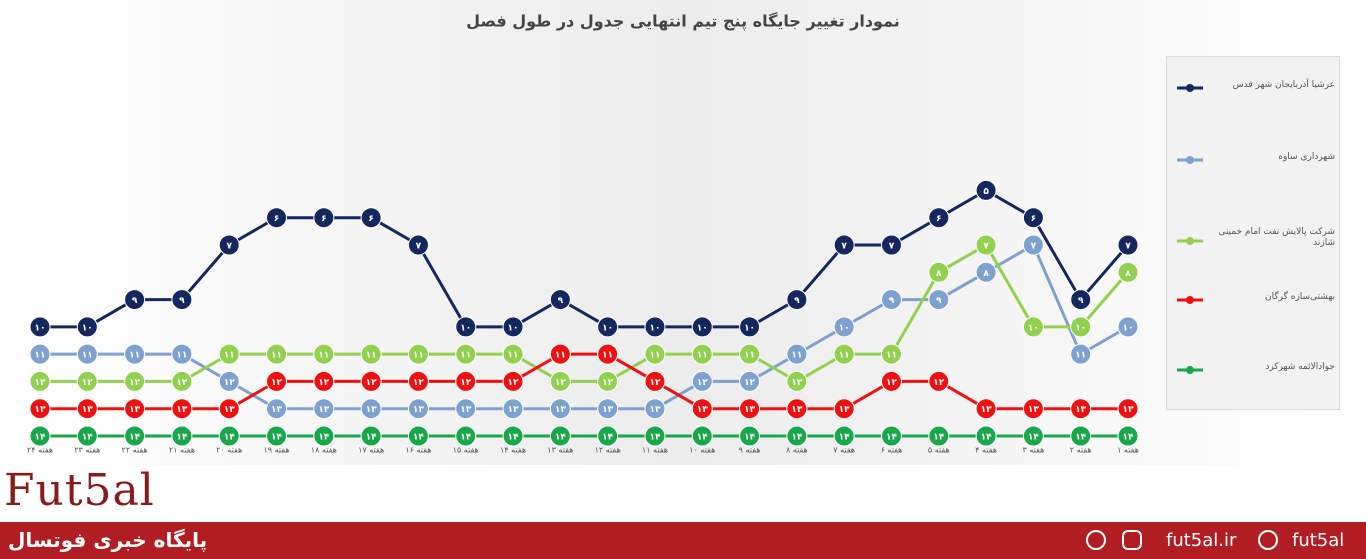  What do you see at coordinates (1300, 366) in the screenshot?
I see `legend-label: جوادالائمه شهرکرد` at bounding box center [1300, 366].